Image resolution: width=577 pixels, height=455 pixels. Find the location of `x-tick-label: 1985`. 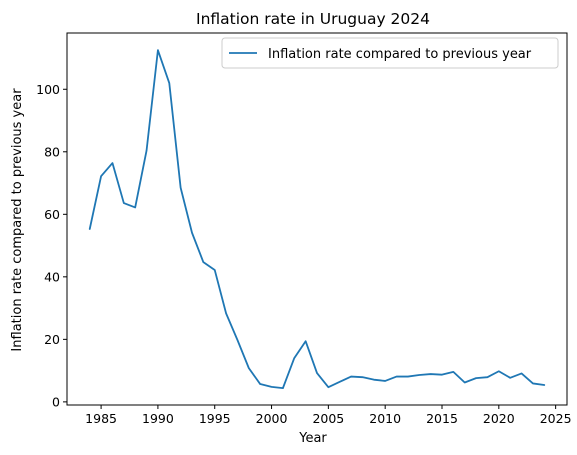

x-tick-label: 1985 is located at coordinates (101, 418).